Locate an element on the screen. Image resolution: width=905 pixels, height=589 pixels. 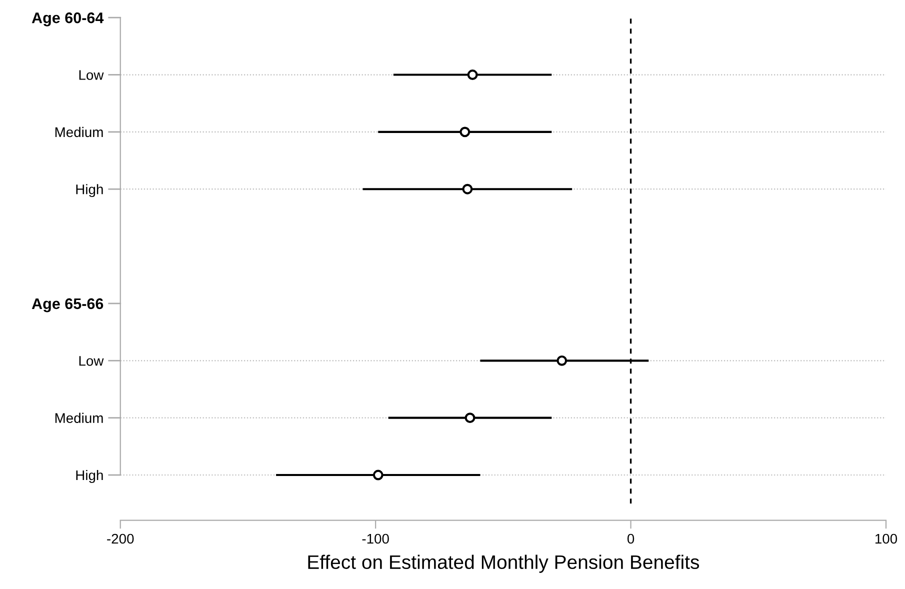
x-tick-label: -100 is located at coordinates (375, 539).